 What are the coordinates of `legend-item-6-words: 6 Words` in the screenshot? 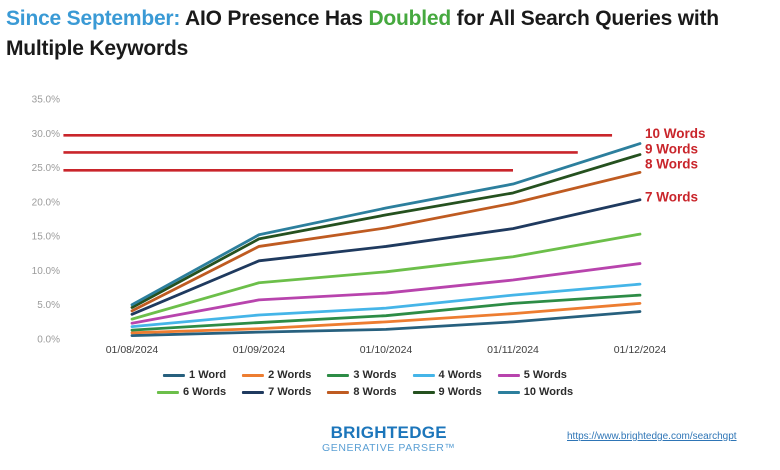 It's located at (191, 392).